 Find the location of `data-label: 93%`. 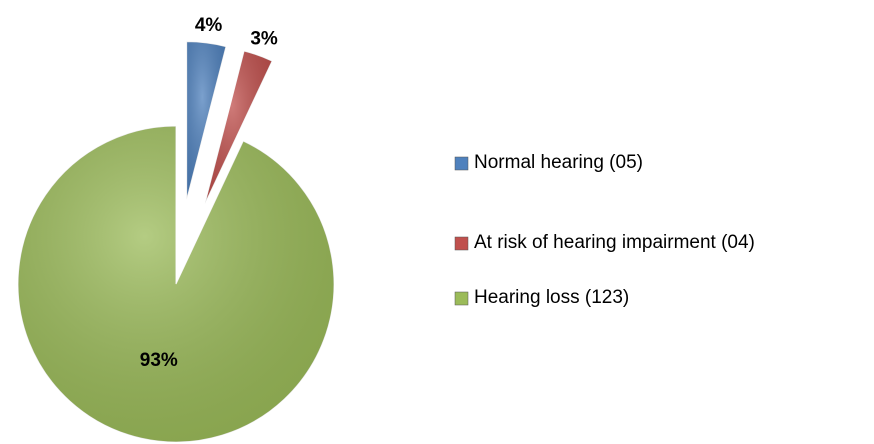

data-label: 93% is located at coordinates (159, 360).